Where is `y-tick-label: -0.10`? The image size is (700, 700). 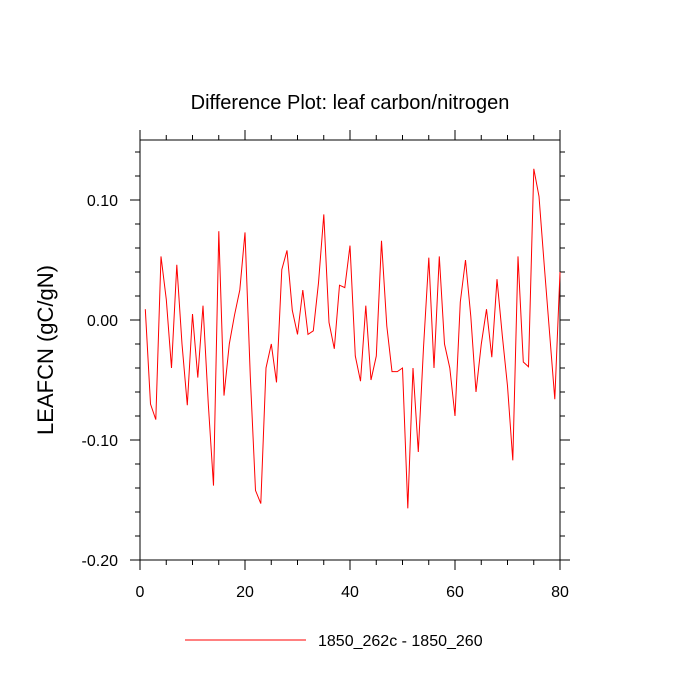 y-tick-label: -0.10 is located at coordinates (100, 441).